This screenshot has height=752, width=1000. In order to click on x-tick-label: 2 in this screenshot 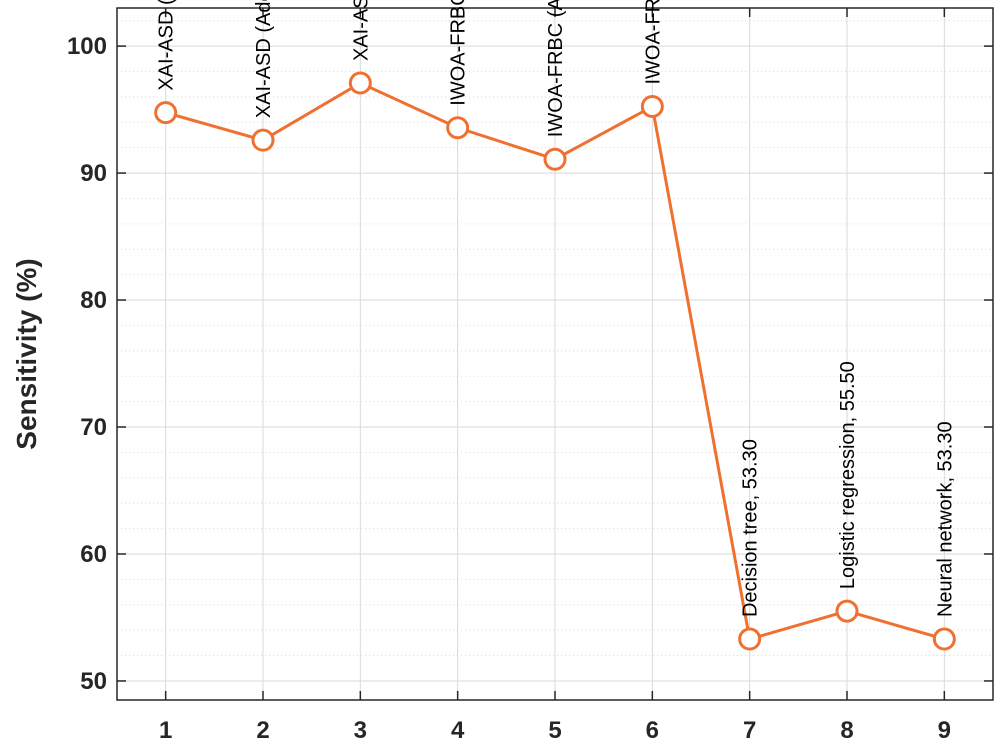, I will do `click(262, 730)`.